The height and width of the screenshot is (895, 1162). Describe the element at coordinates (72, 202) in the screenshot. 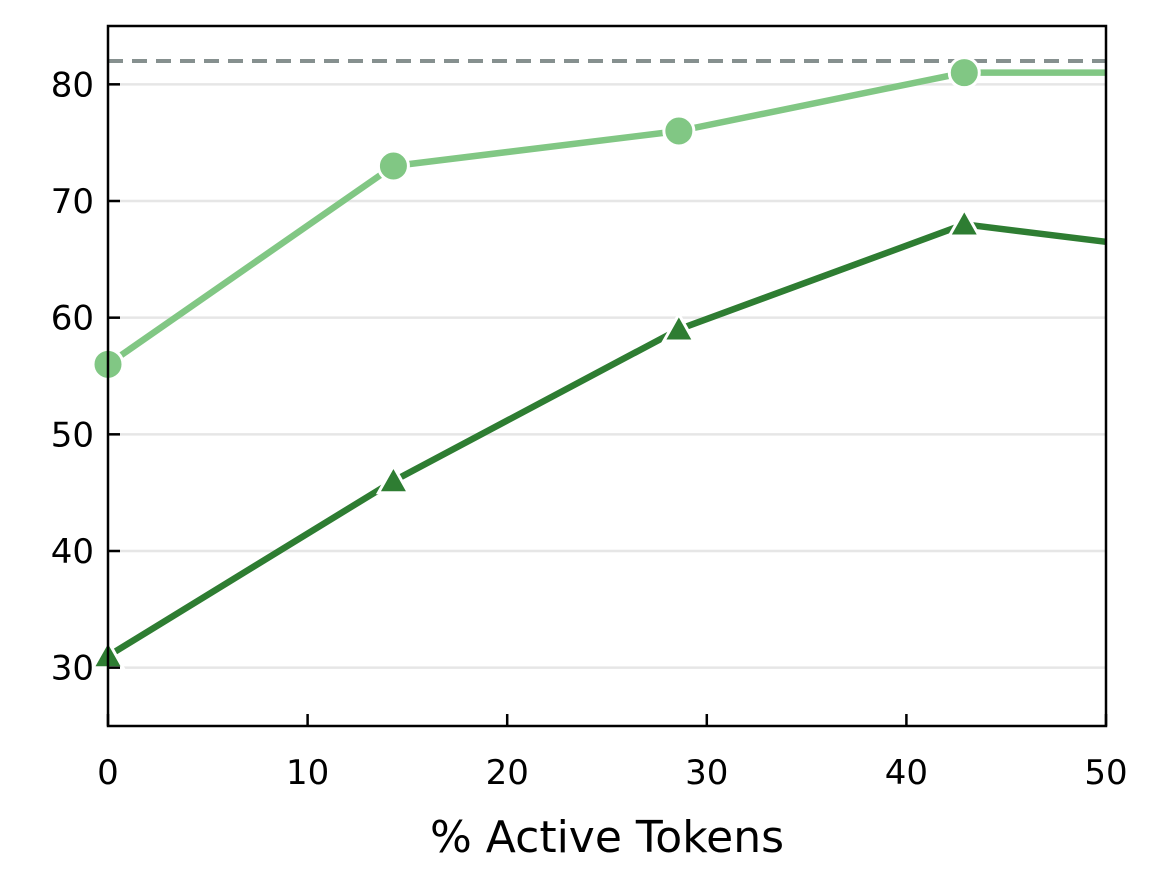

I see `y-tick-label: 70` at that location.